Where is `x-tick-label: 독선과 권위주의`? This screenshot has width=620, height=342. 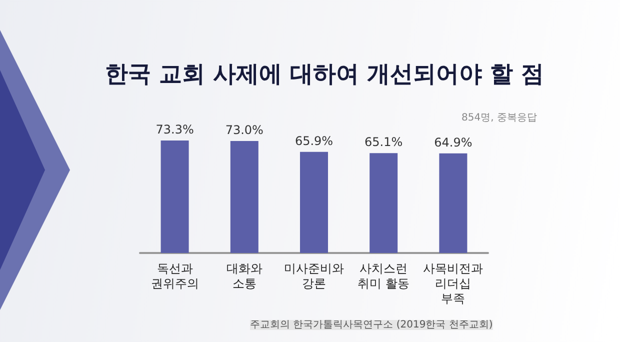 x-tick-label: 독선과 권위주의 is located at coordinates (174, 276).